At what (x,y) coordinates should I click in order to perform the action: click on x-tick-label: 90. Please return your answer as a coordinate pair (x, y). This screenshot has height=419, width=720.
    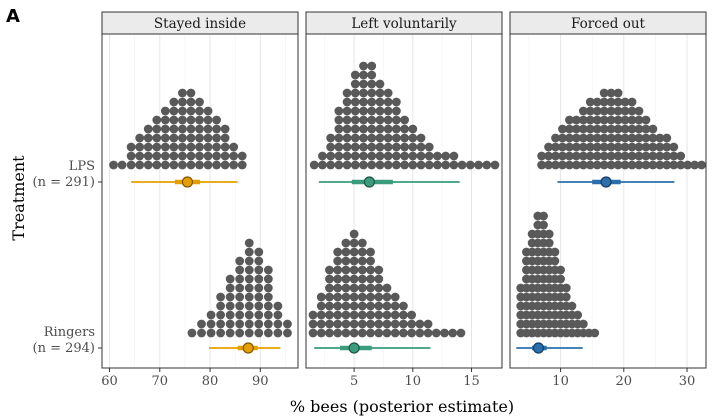
    Looking at the image, I should click on (260, 381).